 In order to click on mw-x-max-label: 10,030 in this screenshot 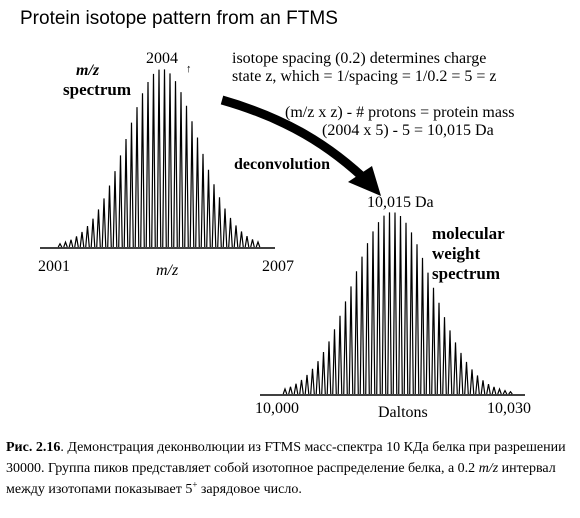, I will do `click(509, 408)`.